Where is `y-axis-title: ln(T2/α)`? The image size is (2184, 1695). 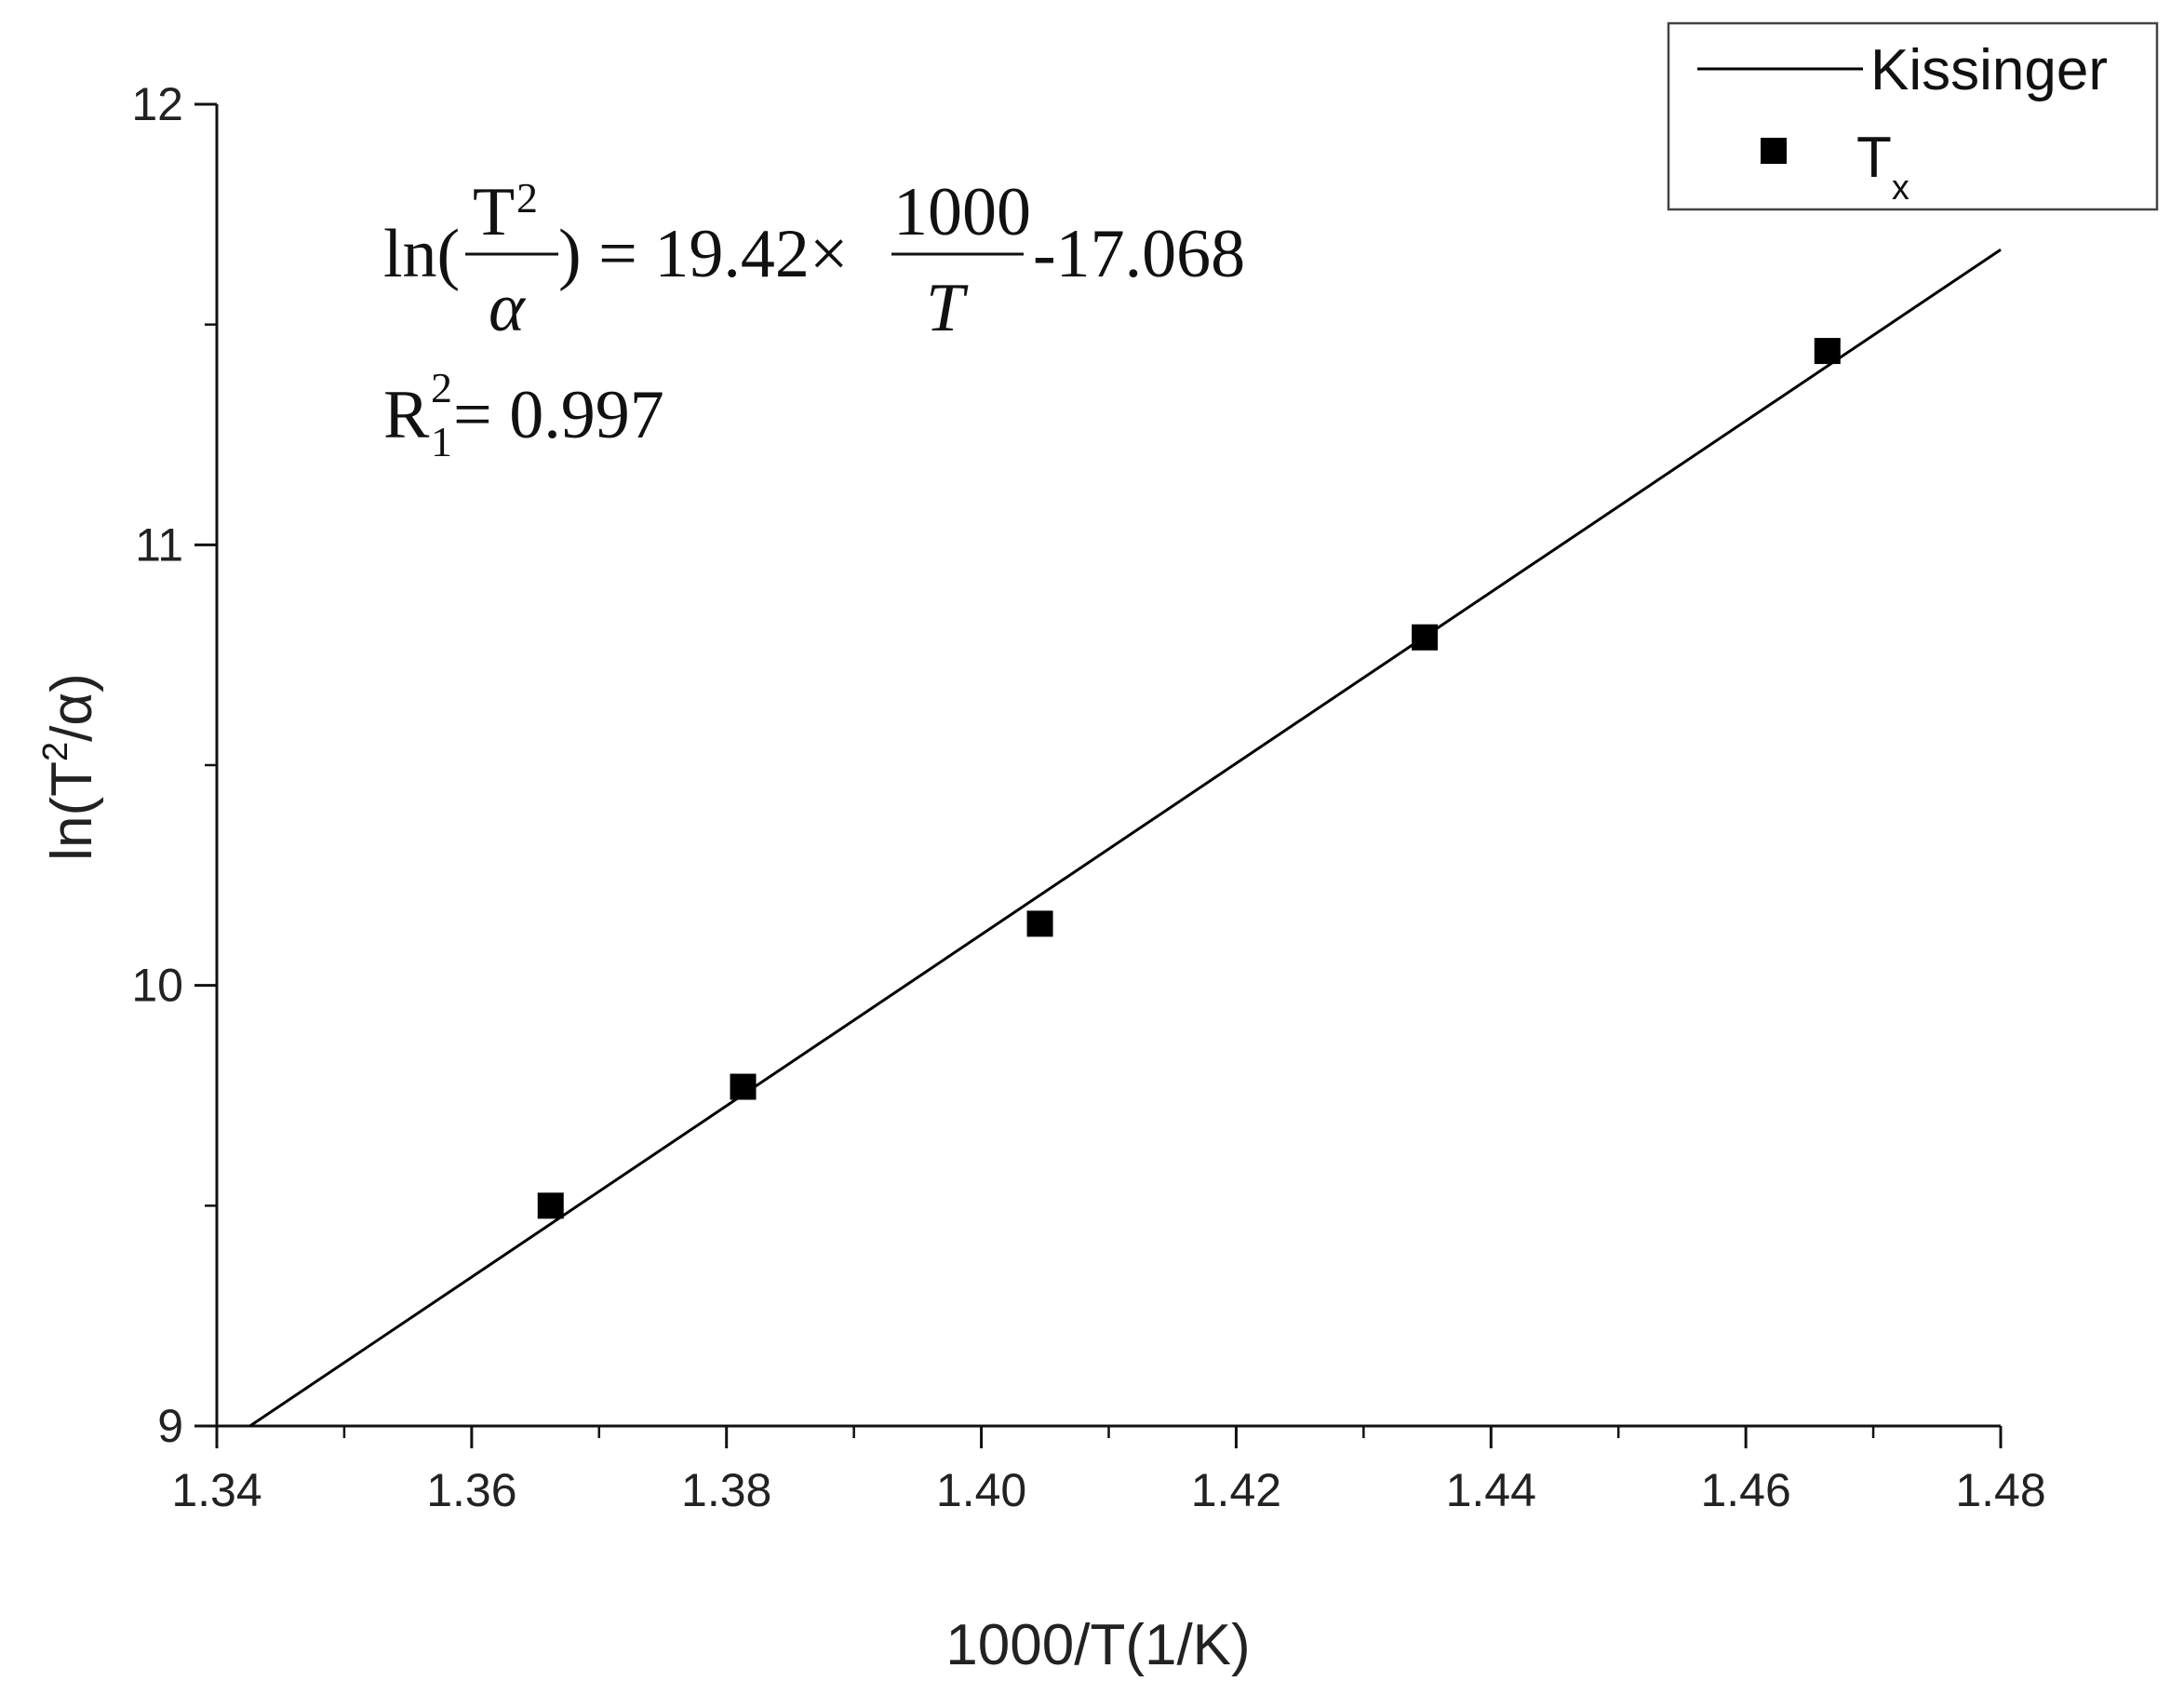 y-axis-title: ln(T2/α) is located at coordinates (70, 767).